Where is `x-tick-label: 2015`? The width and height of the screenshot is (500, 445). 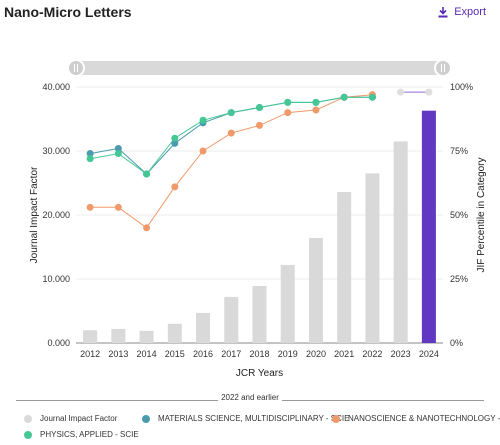 x-tick-label: 2015 is located at coordinates (175, 354).